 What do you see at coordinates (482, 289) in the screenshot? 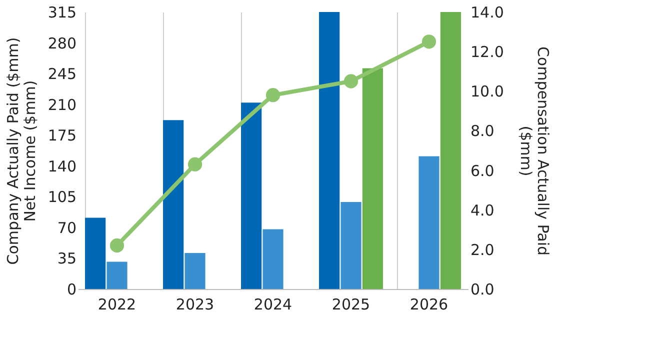
I see `y2-tick-label: 0.0` at bounding box center [482, 289].